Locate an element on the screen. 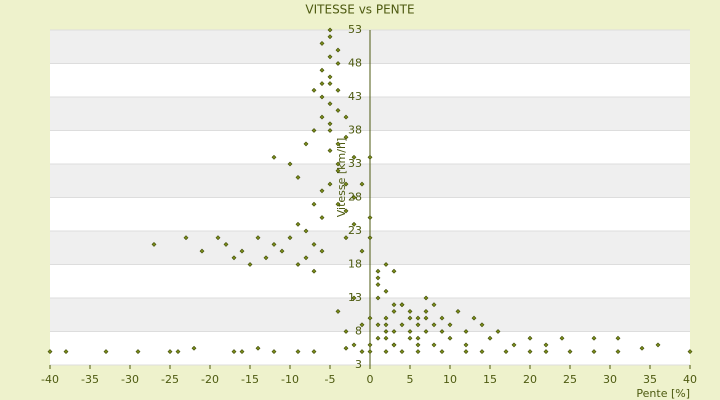  y-axis-label: Vitesse [km/h] is located at coordinates (341, 178).